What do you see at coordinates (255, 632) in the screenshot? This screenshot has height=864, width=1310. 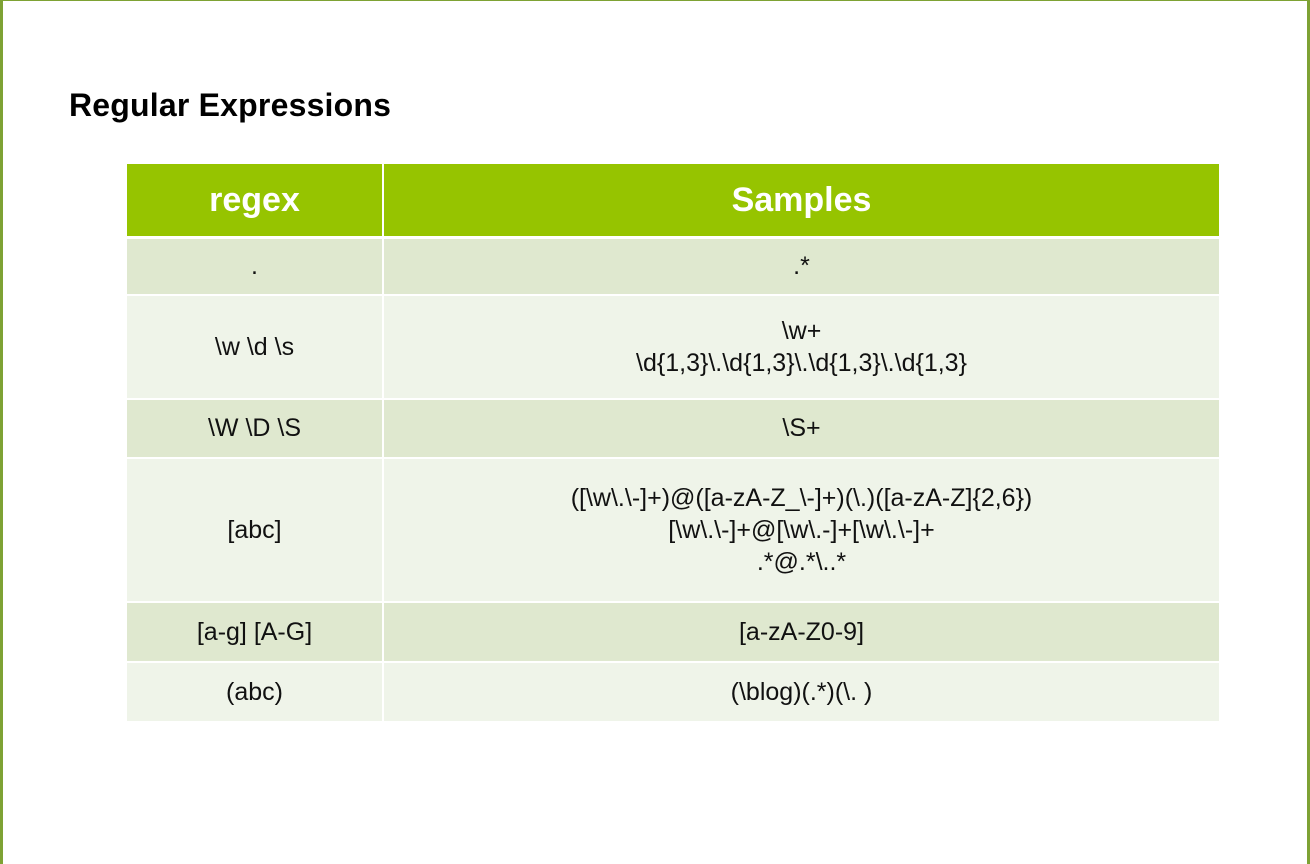 I see `regex-cell: [a-g] [A-G]` at bounding box center [255, 632].